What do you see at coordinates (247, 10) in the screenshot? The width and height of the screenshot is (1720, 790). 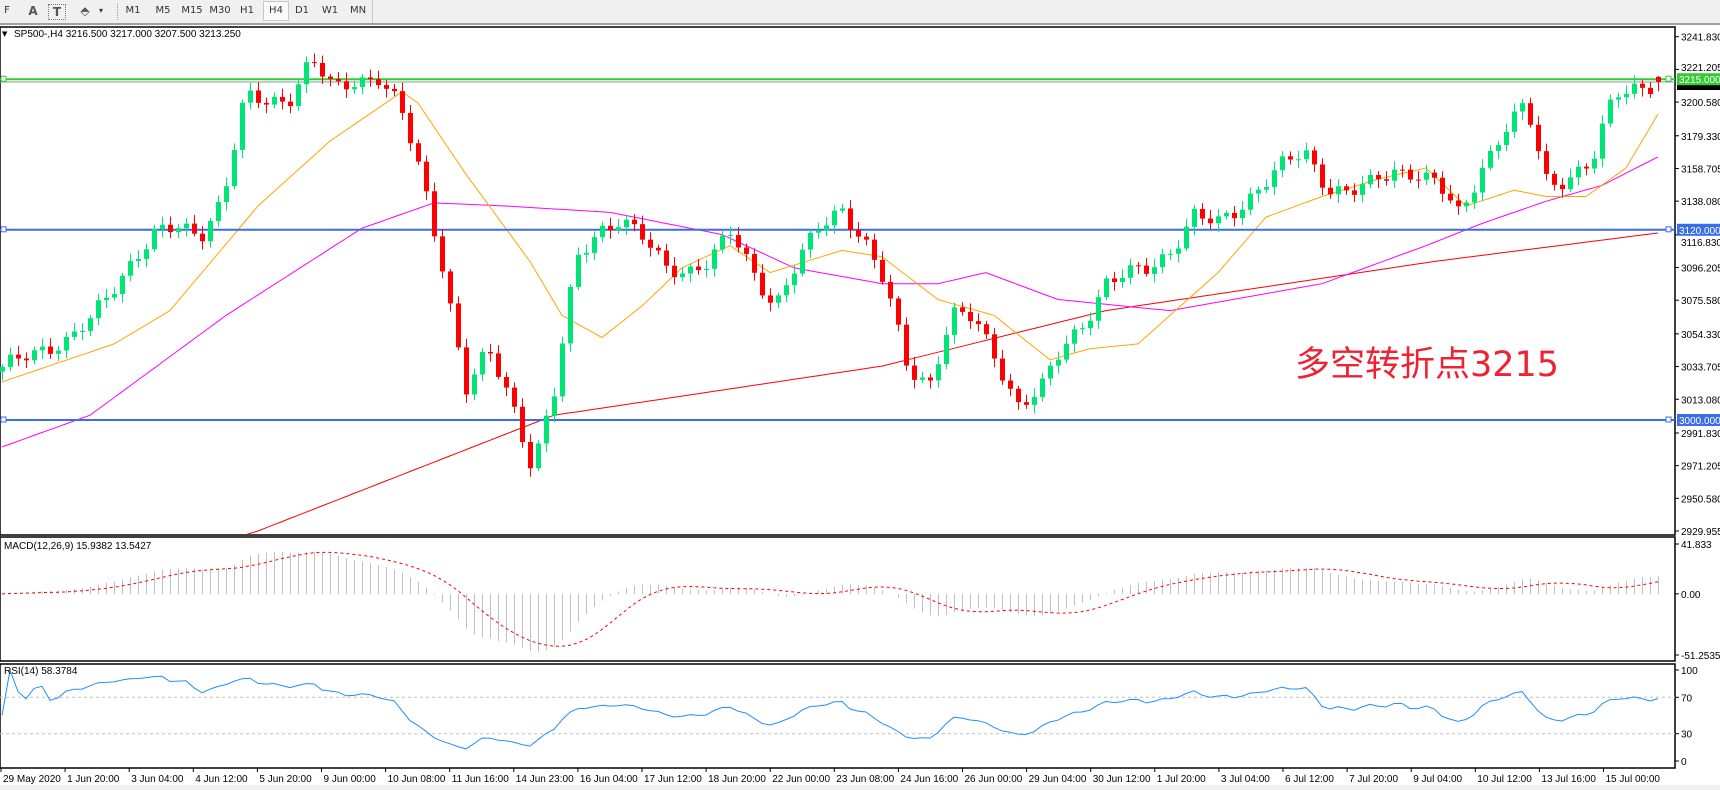 I see `timeframe-h1: H1` at bounding box center [247, 10].